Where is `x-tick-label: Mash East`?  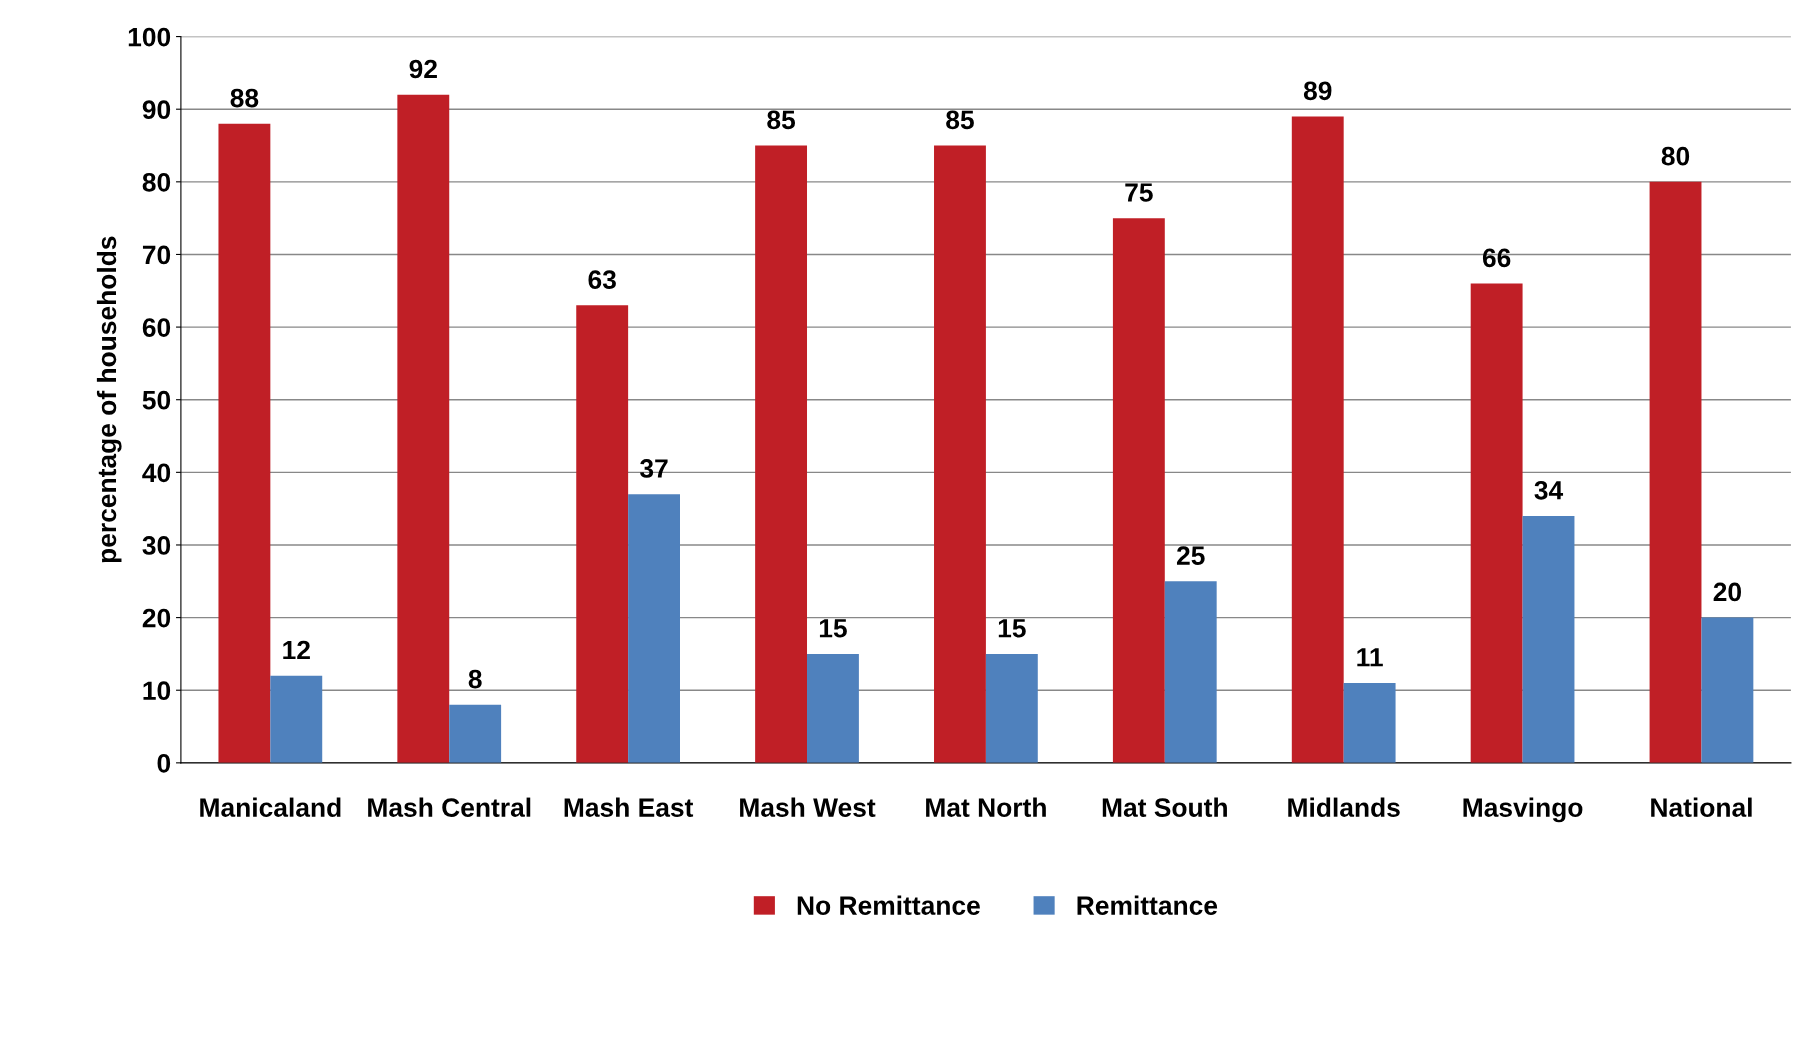 x-tick-label: Mash East is located at coordinates (629, 807).